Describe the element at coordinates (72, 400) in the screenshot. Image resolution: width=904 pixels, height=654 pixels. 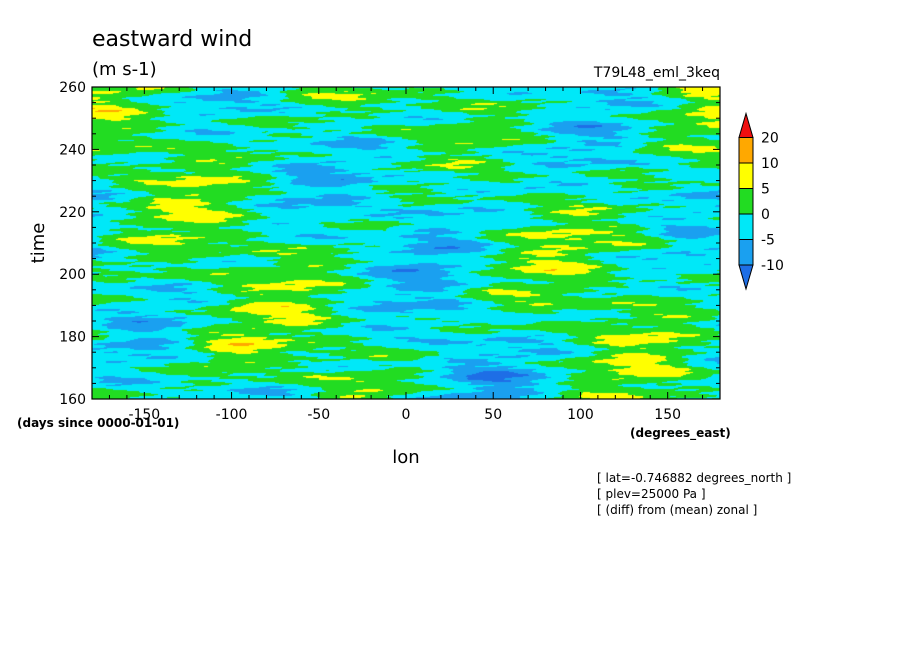
I see `y-tick-label: 160` at that location.